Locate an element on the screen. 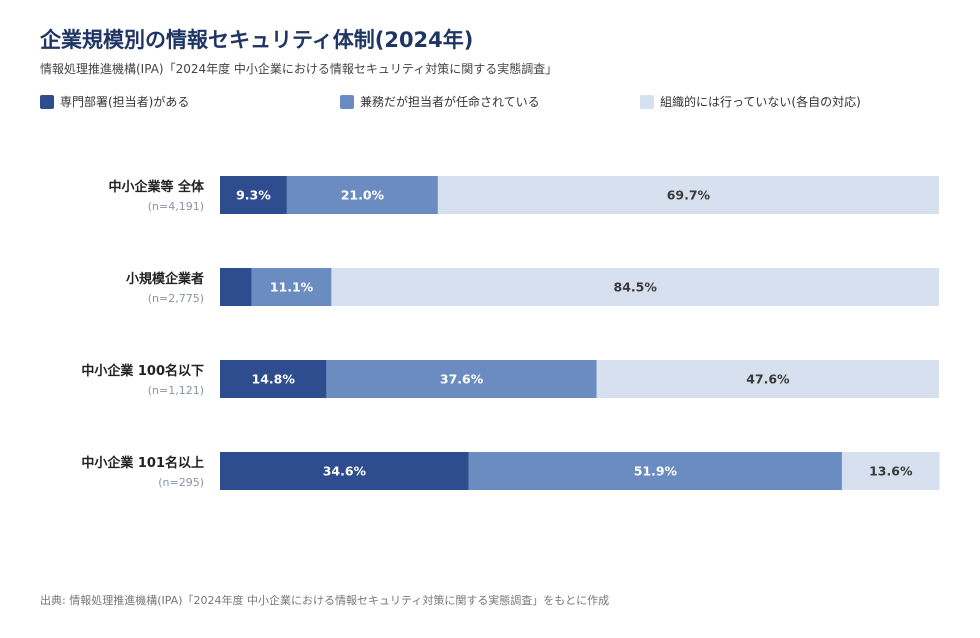  legend-label-concurrent: 兼務だが担当者が任命されている is located at coordinates (450, 102).